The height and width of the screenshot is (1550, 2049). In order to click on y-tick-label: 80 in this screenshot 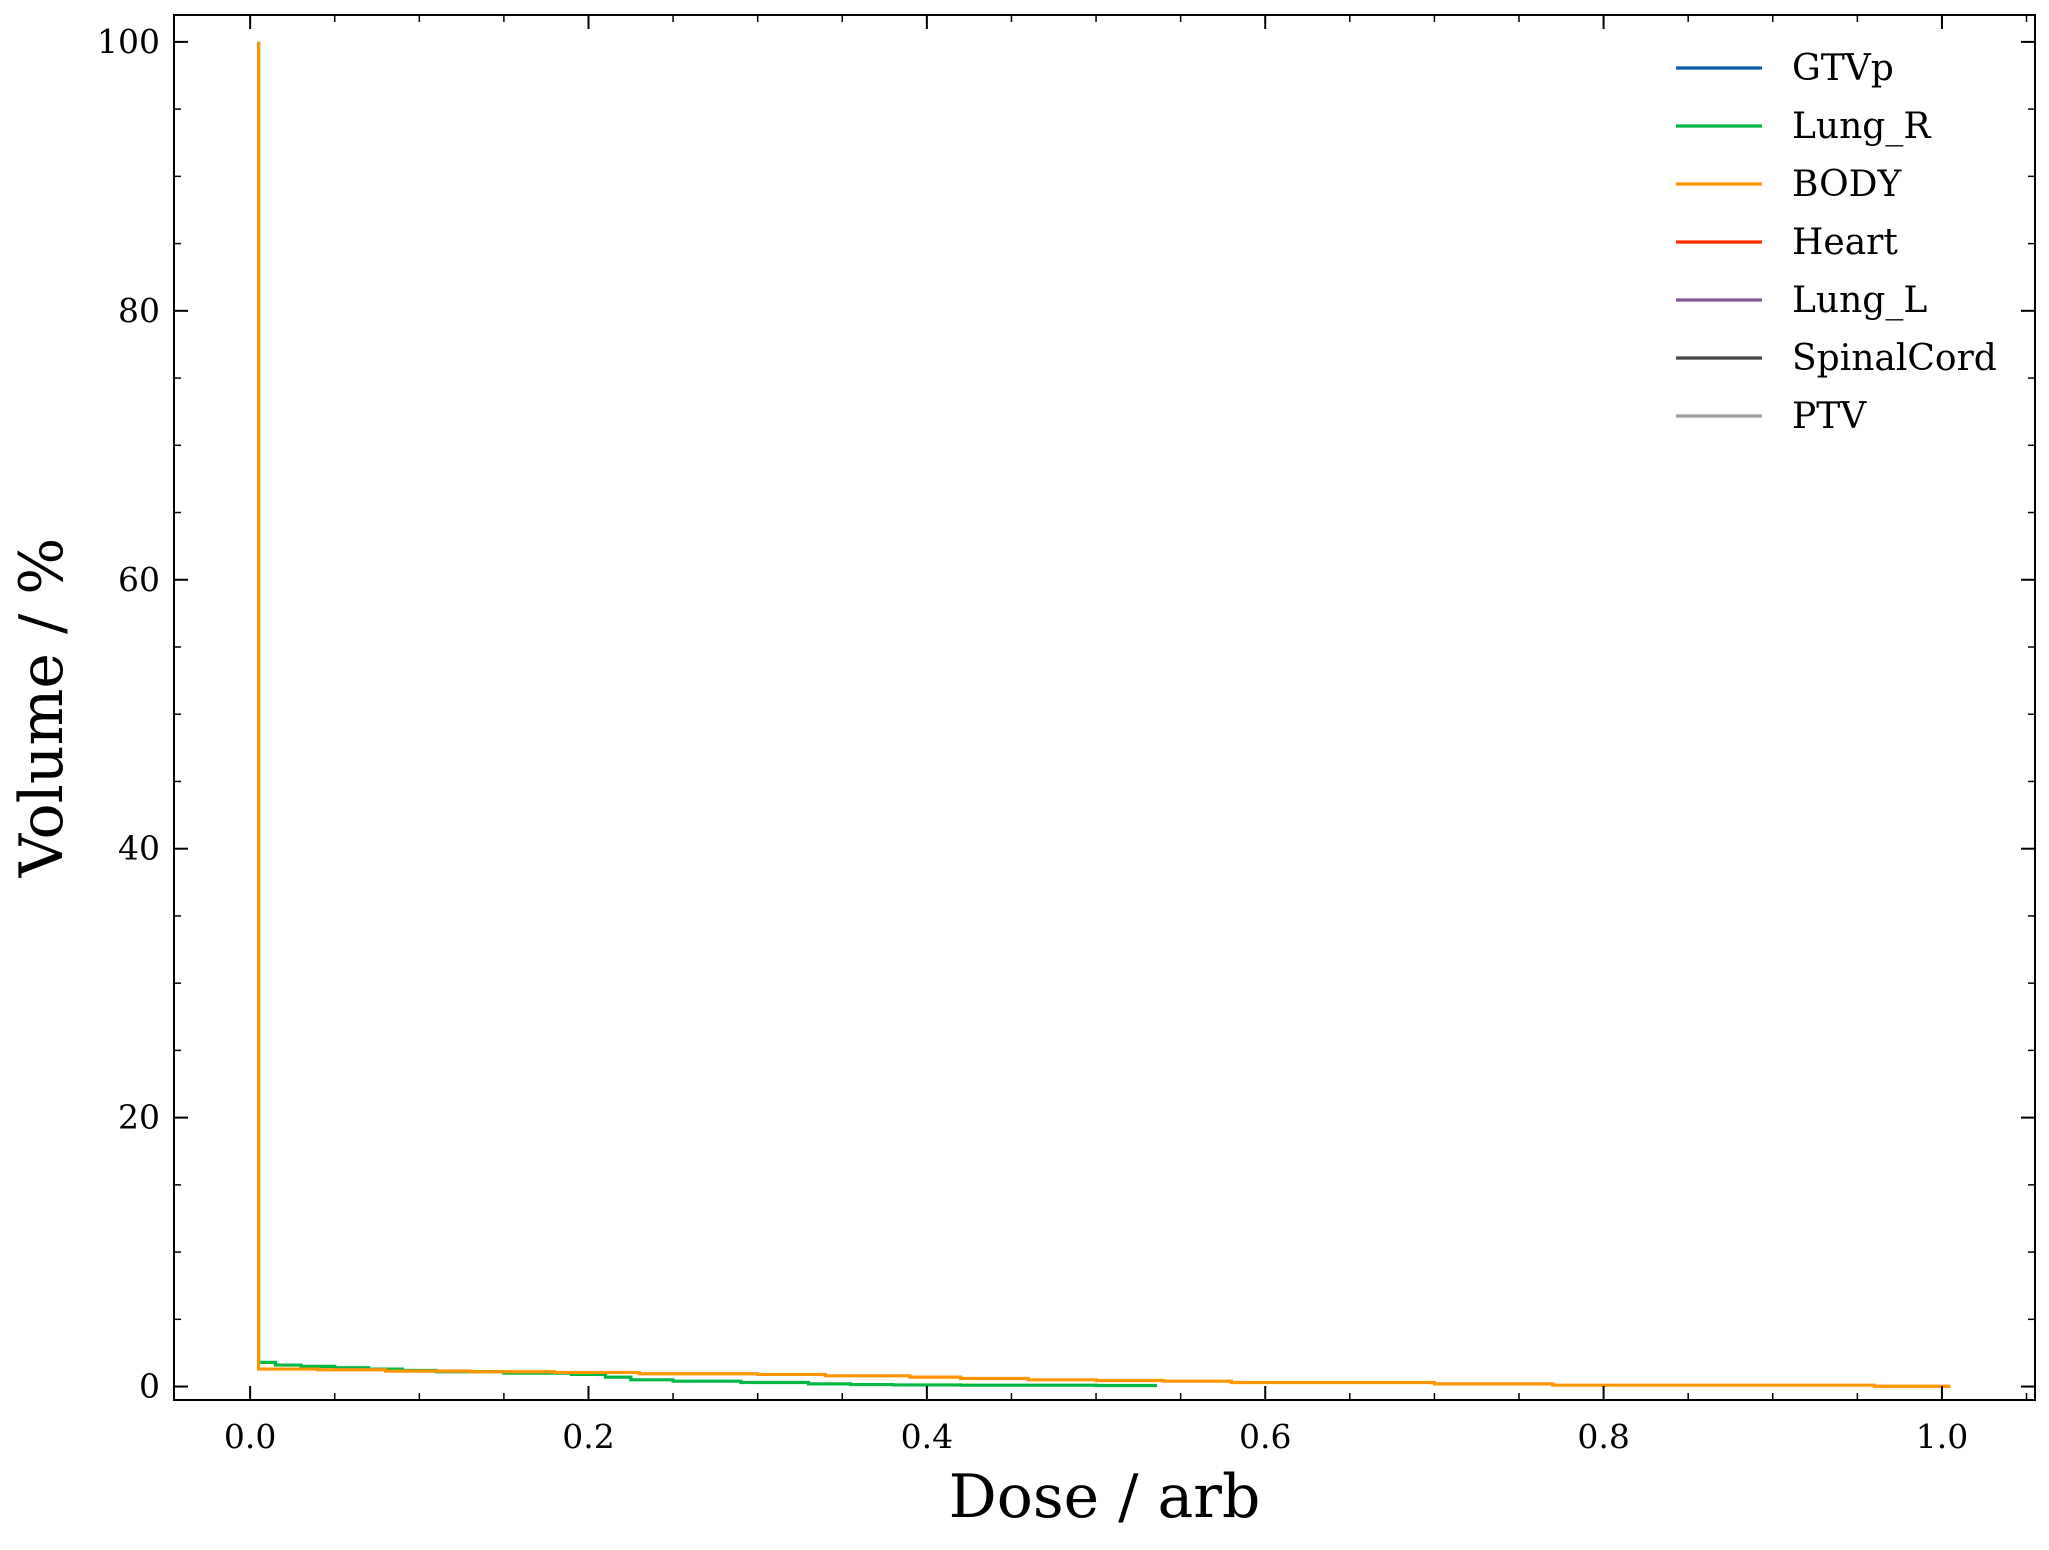, I will do `click(139, 310)`.